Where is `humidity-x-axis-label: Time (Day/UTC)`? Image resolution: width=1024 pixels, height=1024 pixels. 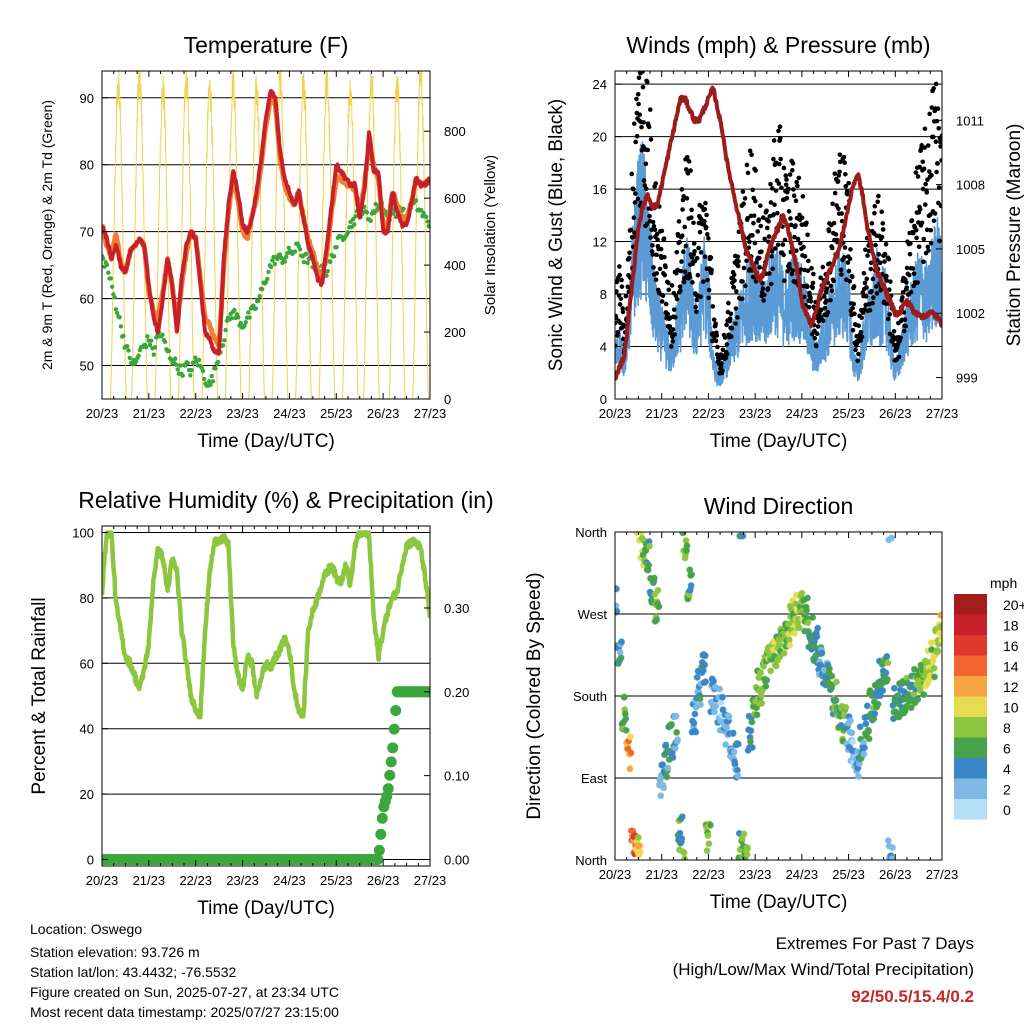
humidity-x-axis-label: Time (Day/UTC) is located at coordinates (266, 908).